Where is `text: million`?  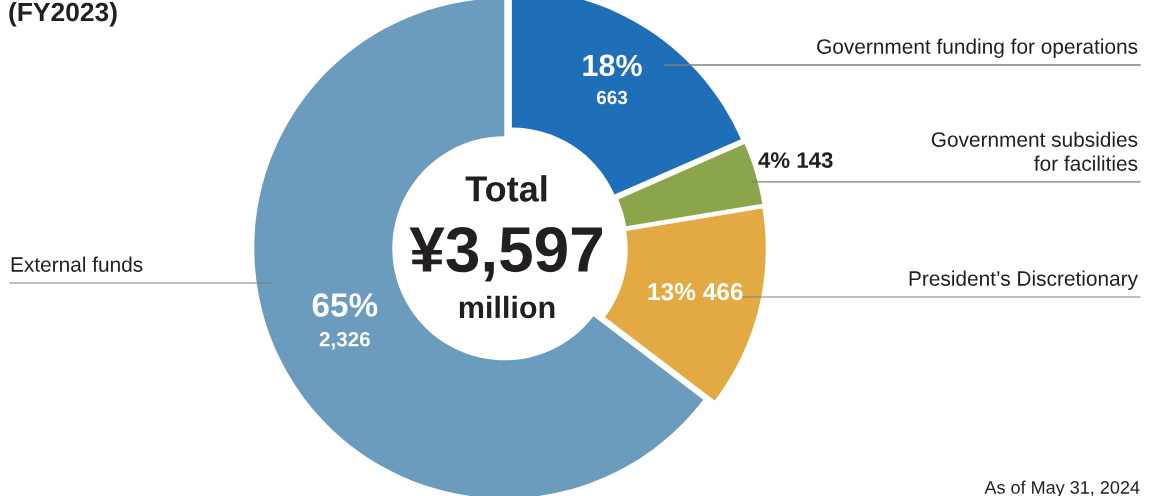 text: million is located at coordinates (507, 307).